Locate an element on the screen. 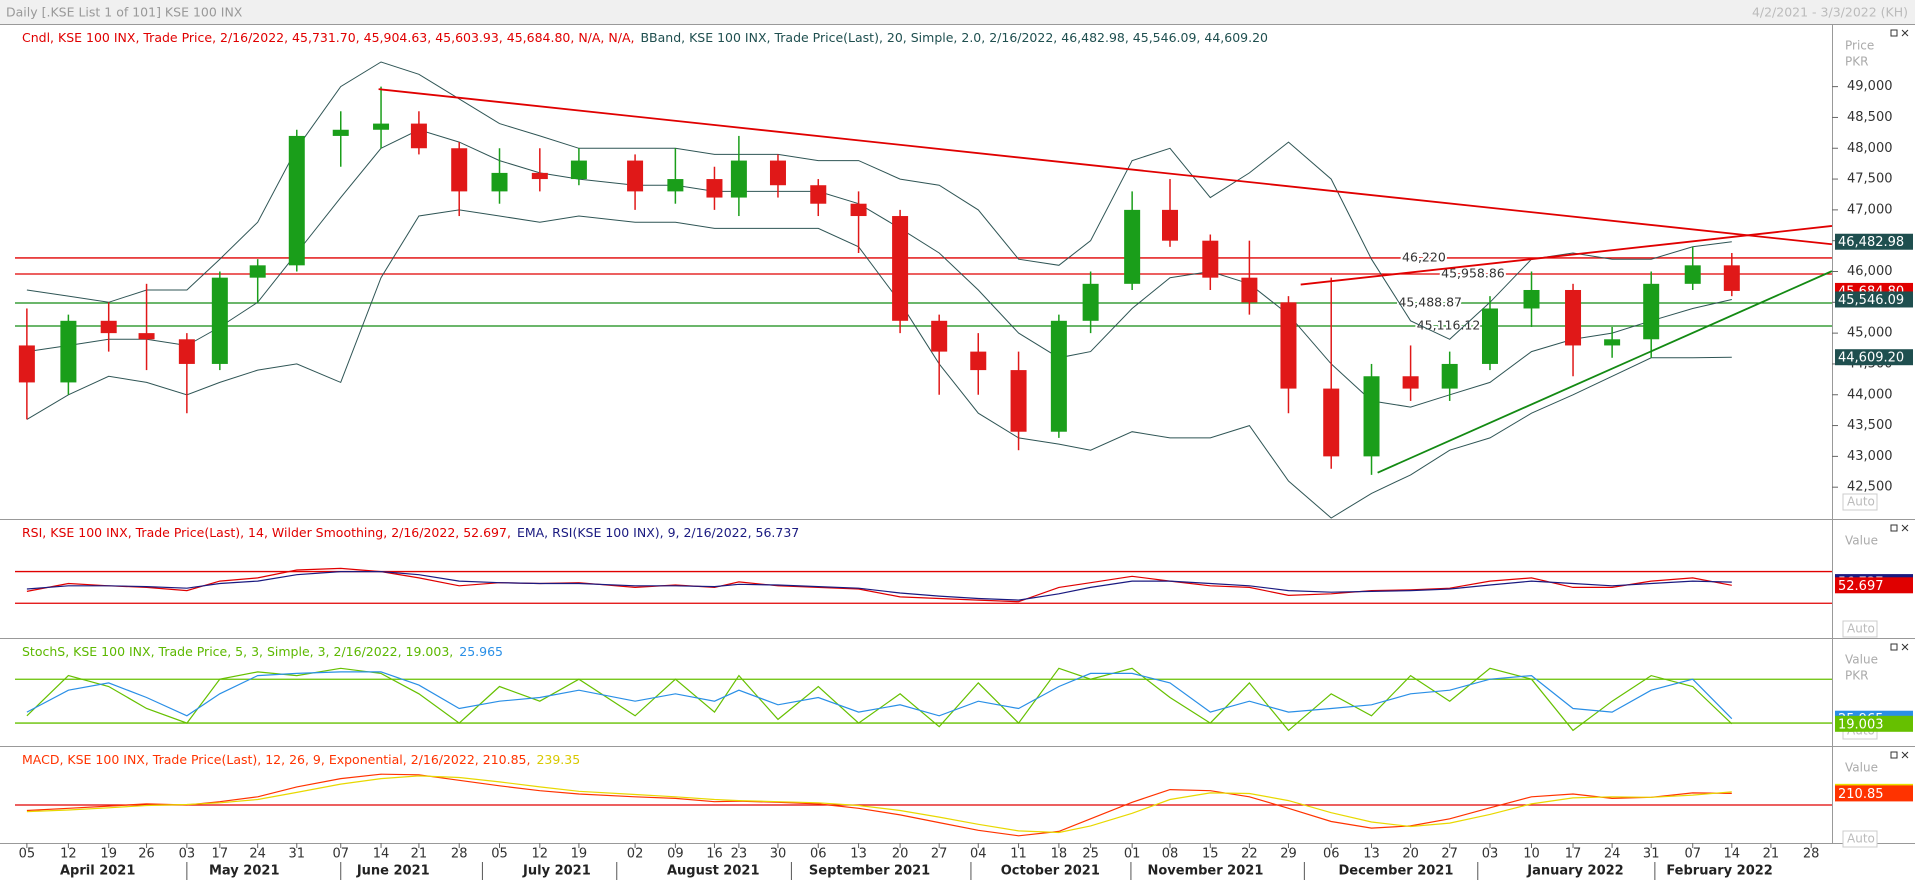  x-tick-label: 14 is located at coordinates (1732, 854).